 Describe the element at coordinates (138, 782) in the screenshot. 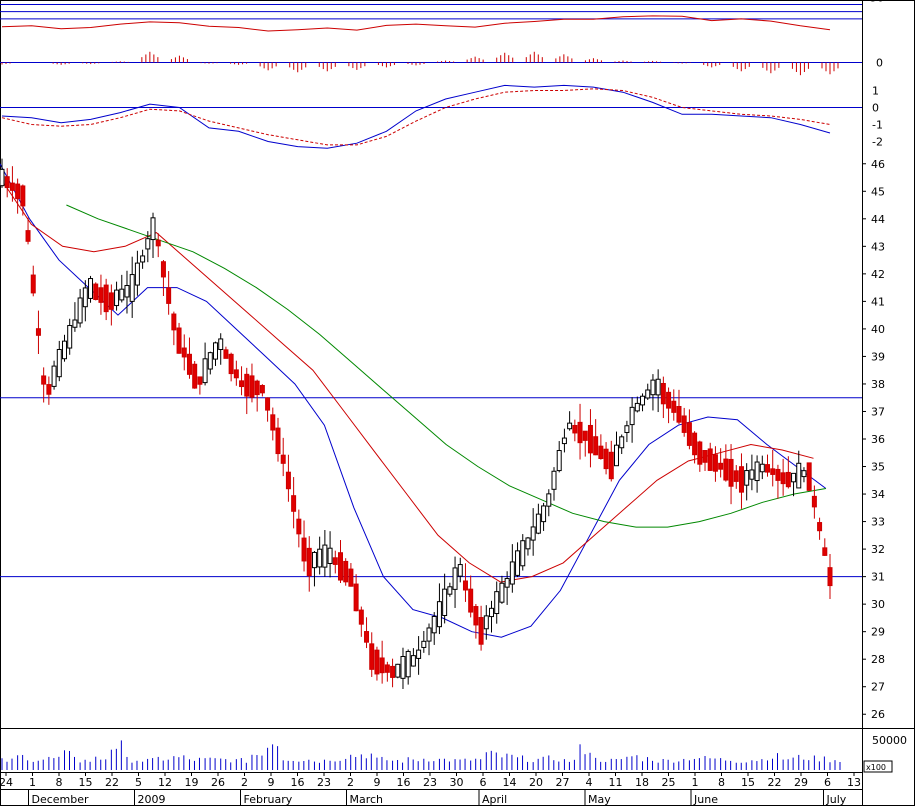

I see `x-day-label: 5` at that location.